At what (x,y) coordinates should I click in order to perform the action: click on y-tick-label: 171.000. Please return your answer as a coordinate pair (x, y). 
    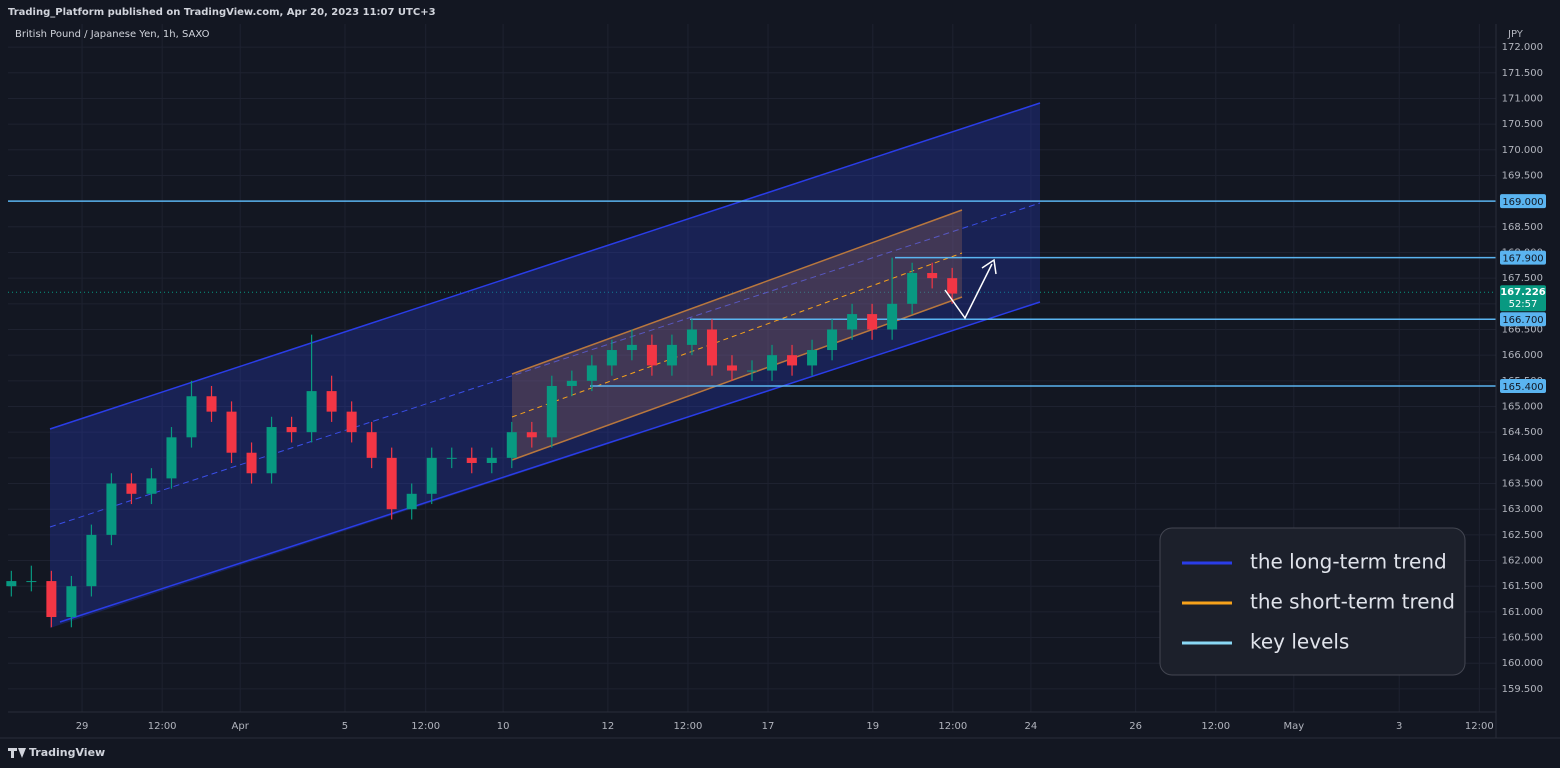
    Looking at the image, I should click on (1522, 98).